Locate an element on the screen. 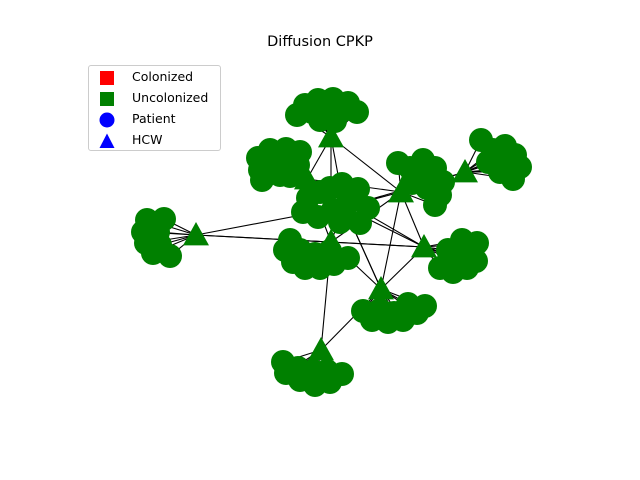 Image resolution: width=640 pixels, height=480 pixels. colonized-square-icon is located at coordinates (107, 78).